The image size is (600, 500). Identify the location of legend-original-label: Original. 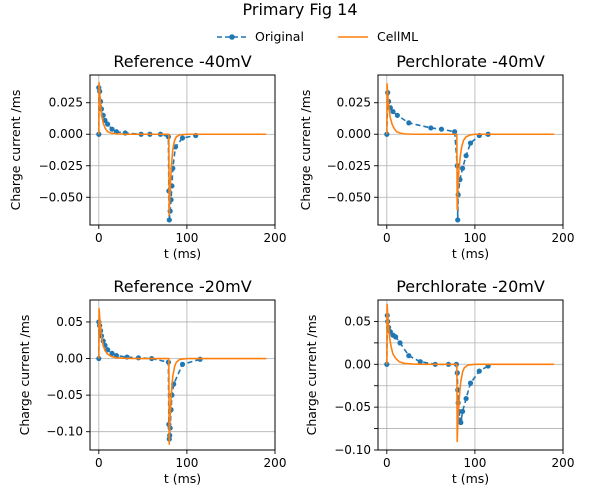
(279, 36).